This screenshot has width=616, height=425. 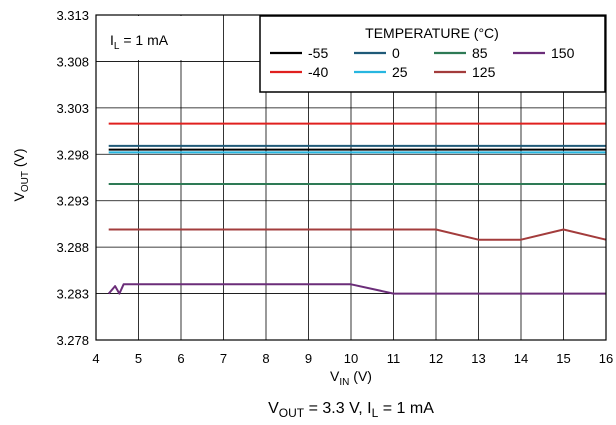 I want to click on legend-title: TEMPERATURE (°C), so click(x=432, y=33).